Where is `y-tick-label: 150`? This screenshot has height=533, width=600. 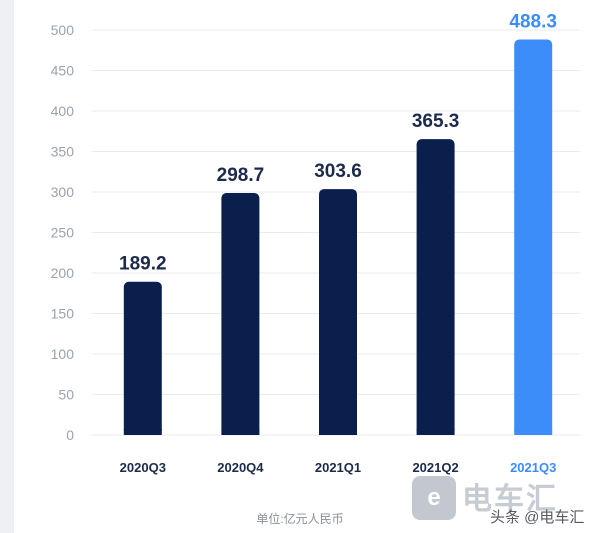 y-tick-label: 150 is located at coordinates (63, 314).